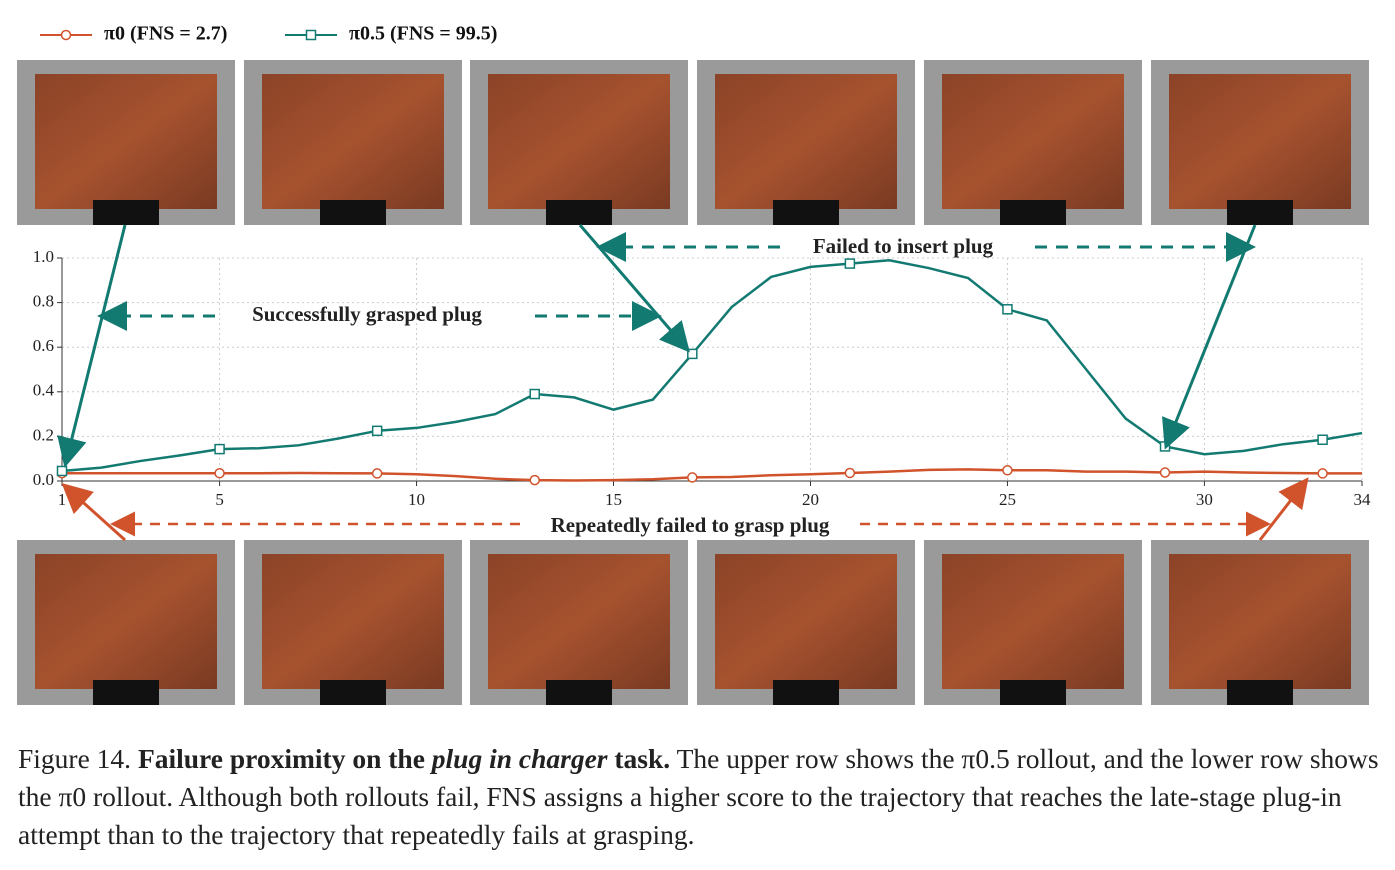  What do you see at coordinates (519, 758) in the screenshot?
I see `caption-title-italic: plug in charger` at bounding box center [519, 758].